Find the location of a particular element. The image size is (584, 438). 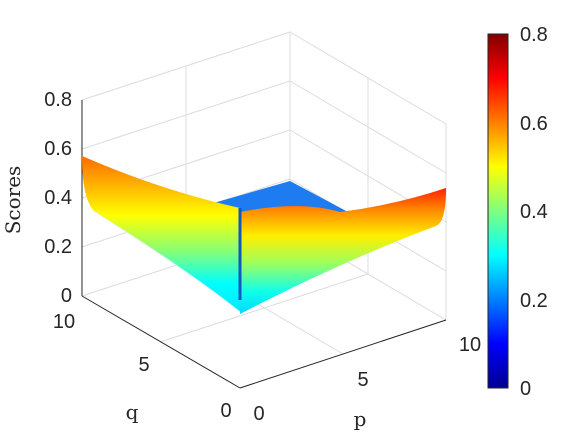

q-tick: 10 is located at coordinates (64, 322).